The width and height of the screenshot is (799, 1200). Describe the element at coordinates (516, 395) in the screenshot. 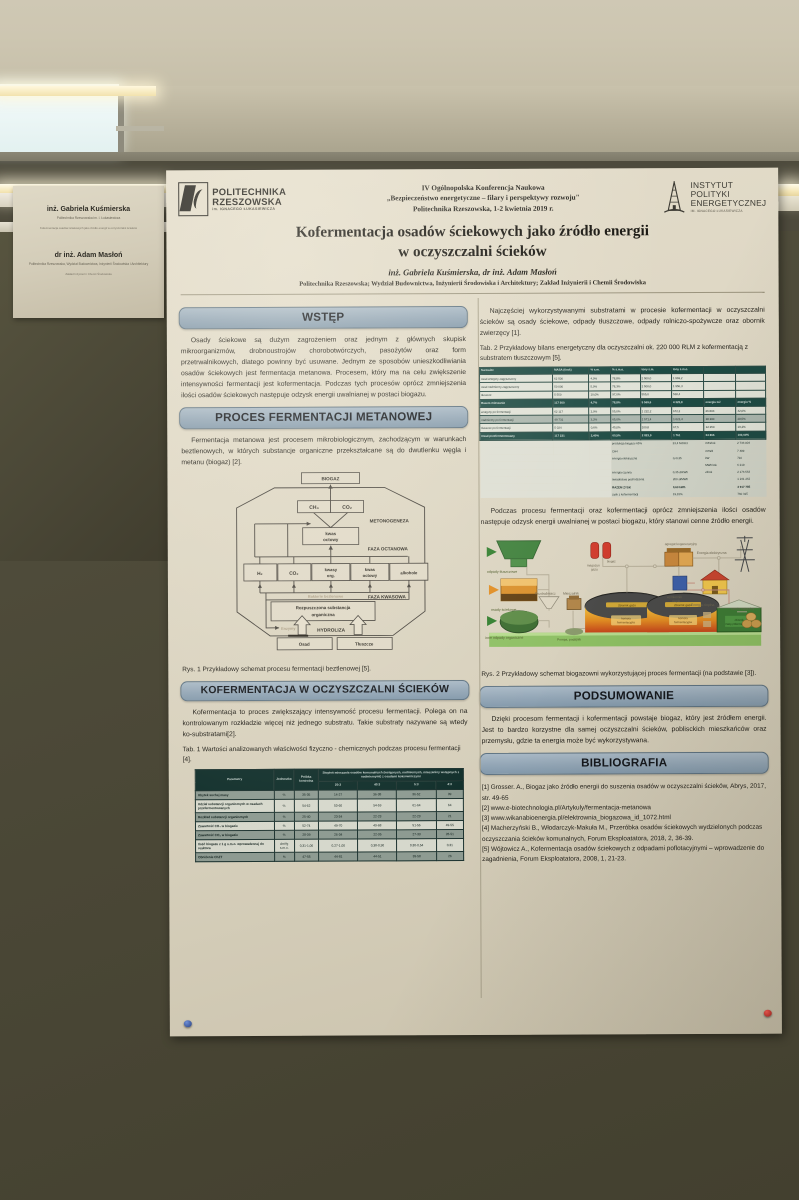

I see `t2-label-cell: tłuszcze` at that location.